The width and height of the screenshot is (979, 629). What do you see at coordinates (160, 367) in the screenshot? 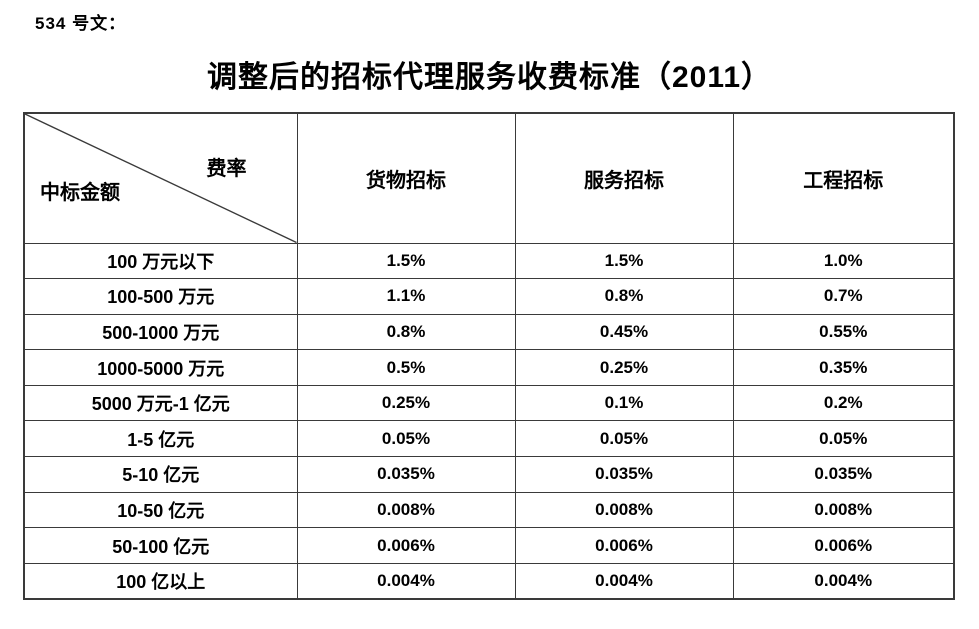
I see `amount-range-cell: 1000-5000 万元` at bounding box center [160, 367].